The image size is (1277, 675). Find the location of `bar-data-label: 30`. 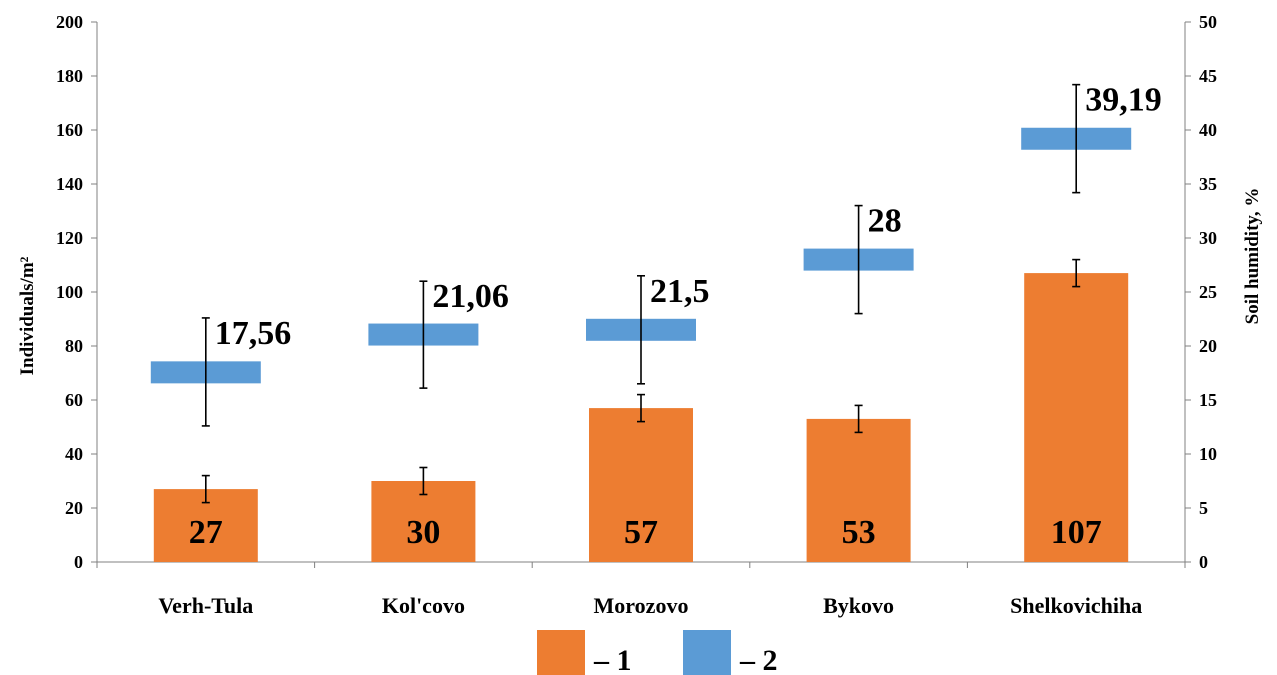

bar-data-label: 30 is located at coordinates (423, 532).